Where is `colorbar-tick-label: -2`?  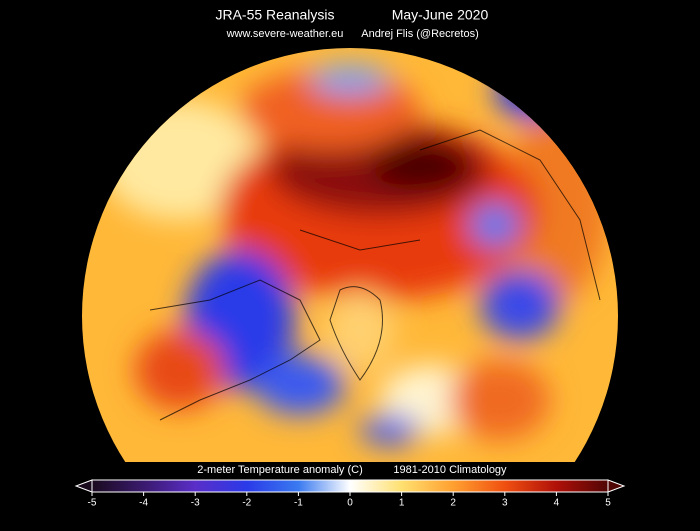 colorbar-tick-label: -2 is located at coordinates (246, 503).